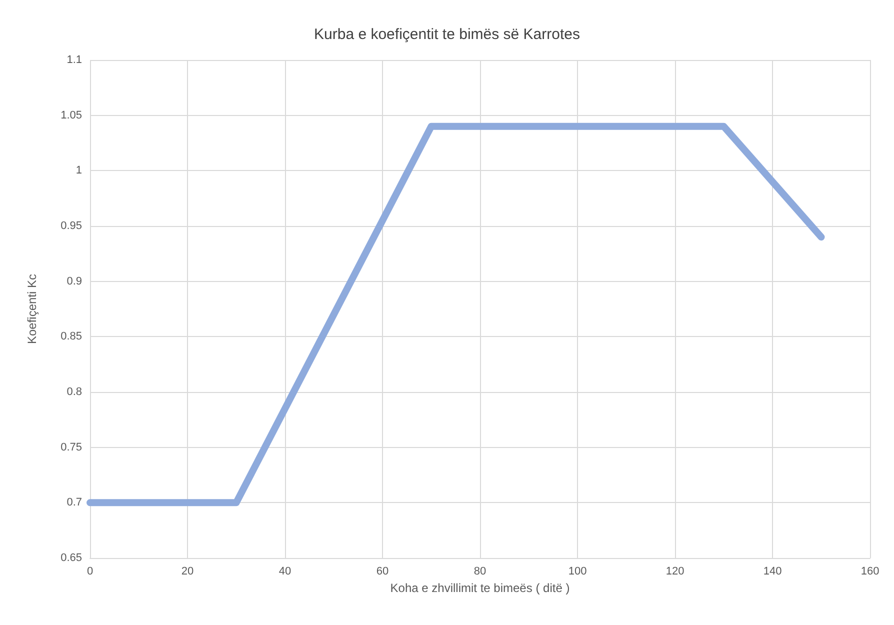 The image size is (894, 625). I want to click on y-tick-label: 0.95, so click(71, 226).